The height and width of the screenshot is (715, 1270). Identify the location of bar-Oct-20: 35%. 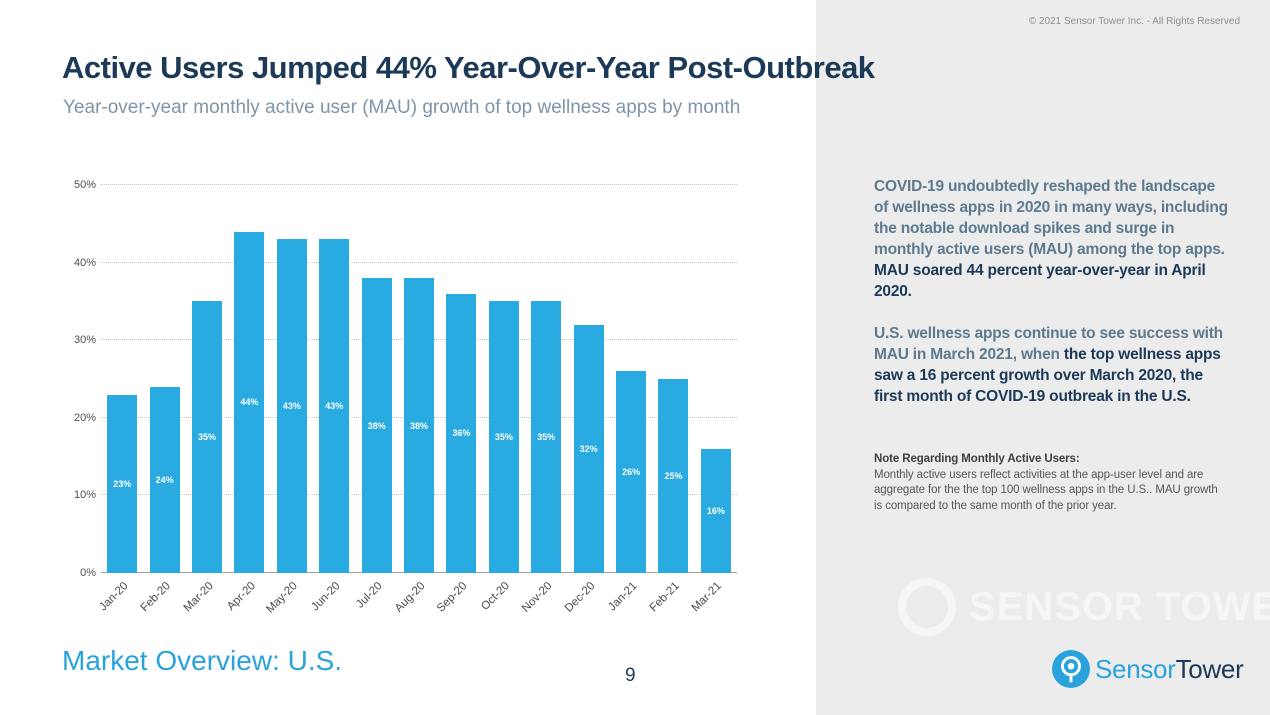
(503, 437).